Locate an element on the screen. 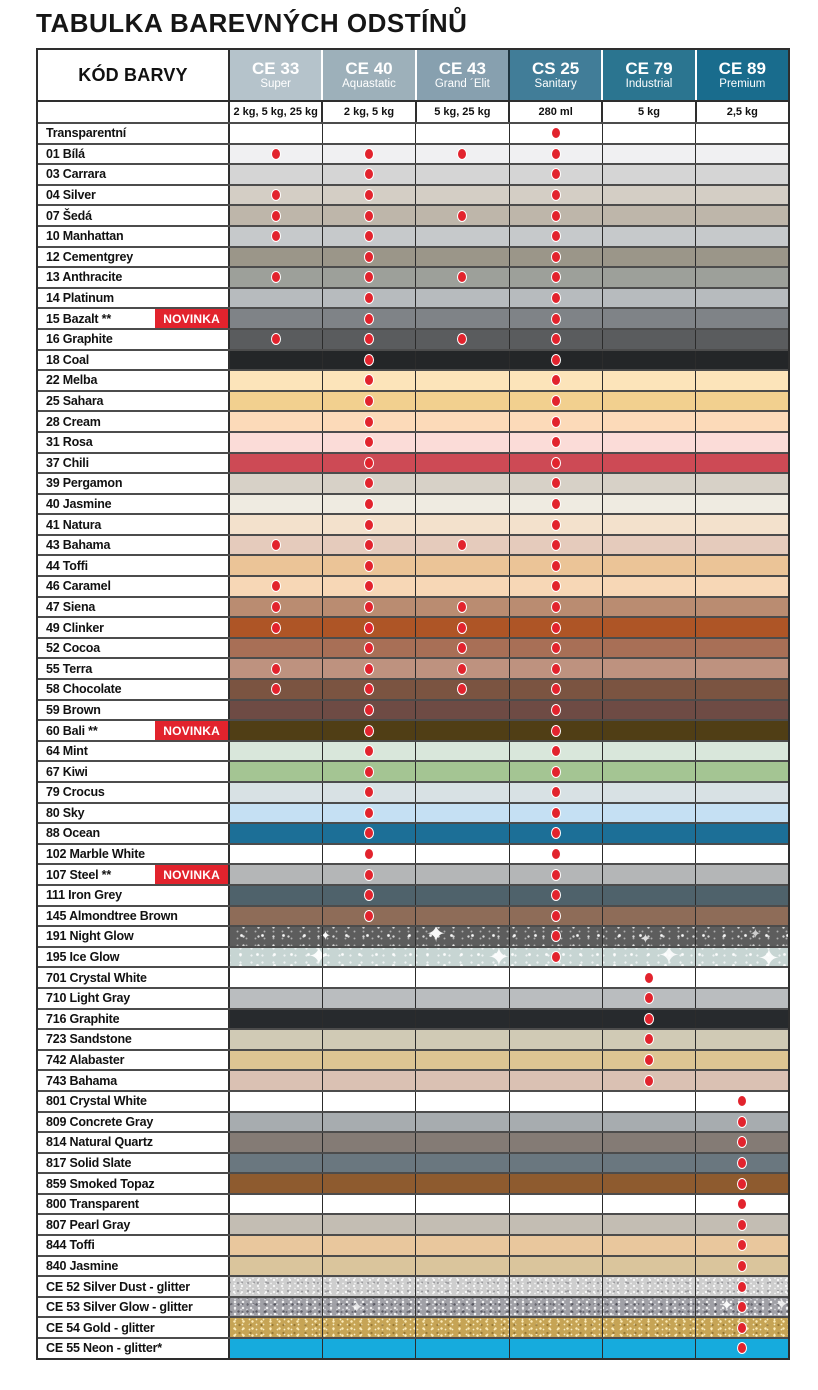  color-name-cell: 47 Siena is located at coordinates (134, 607).